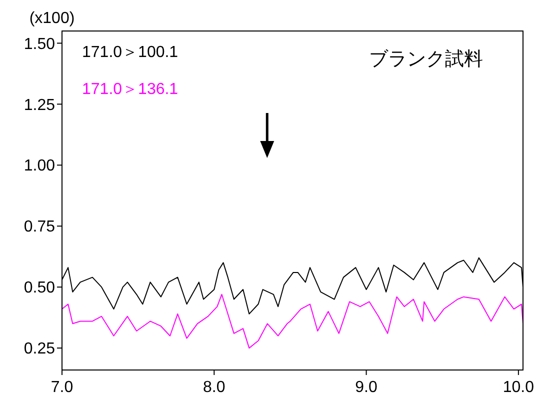 The image size is (540, 408). Describe the element at coordinates (40, 288) in the screenshot. I see `y-tick-label: 0.50` at that location.